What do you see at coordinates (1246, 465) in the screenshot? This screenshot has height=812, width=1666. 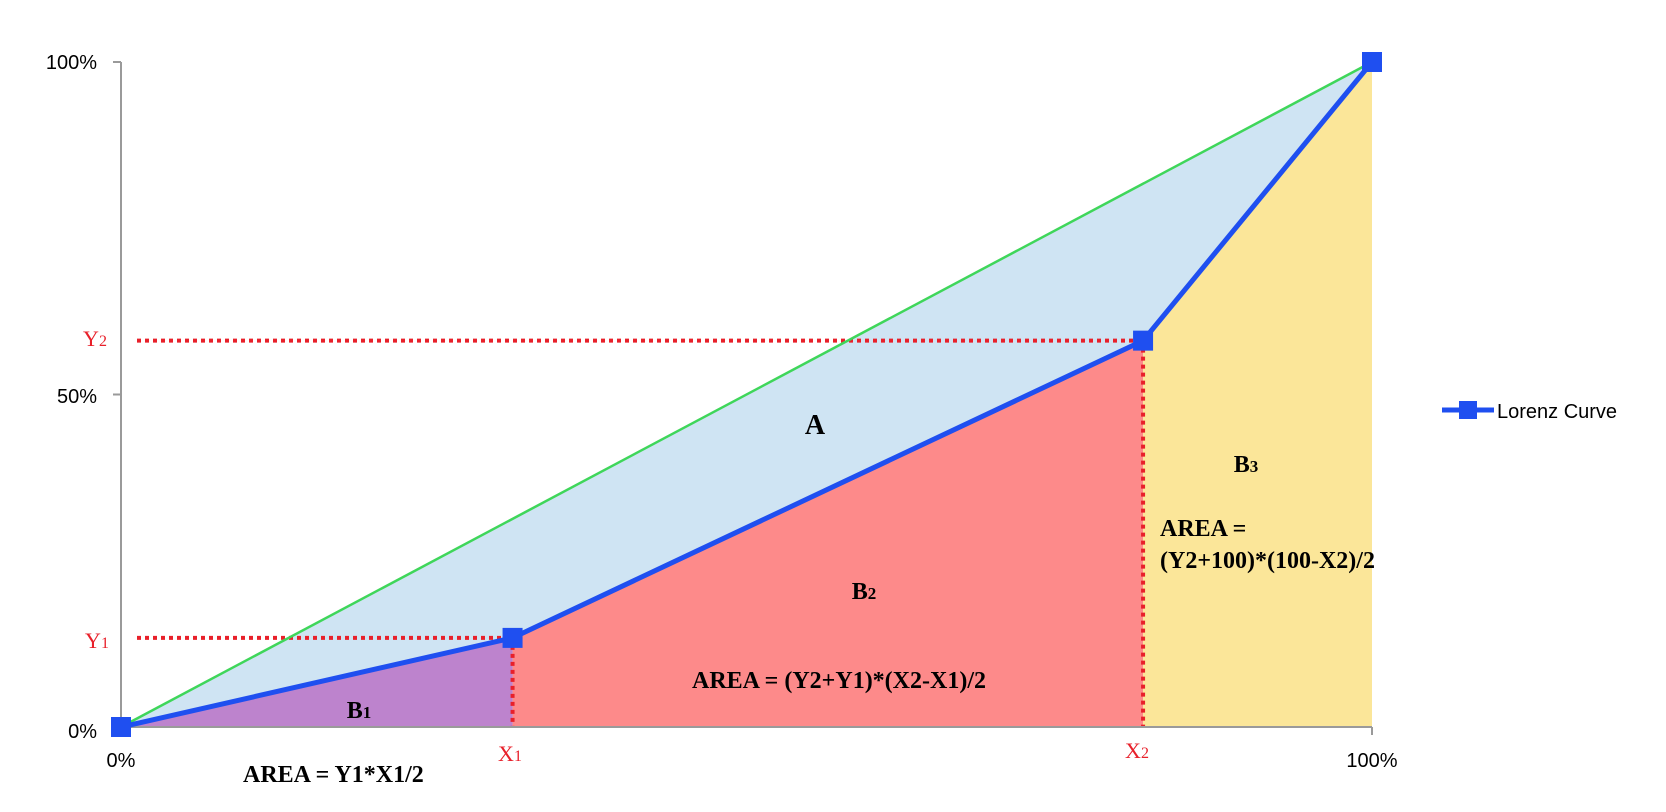 I see `region-b3-label: B3` at bounding box center [1246, 465].